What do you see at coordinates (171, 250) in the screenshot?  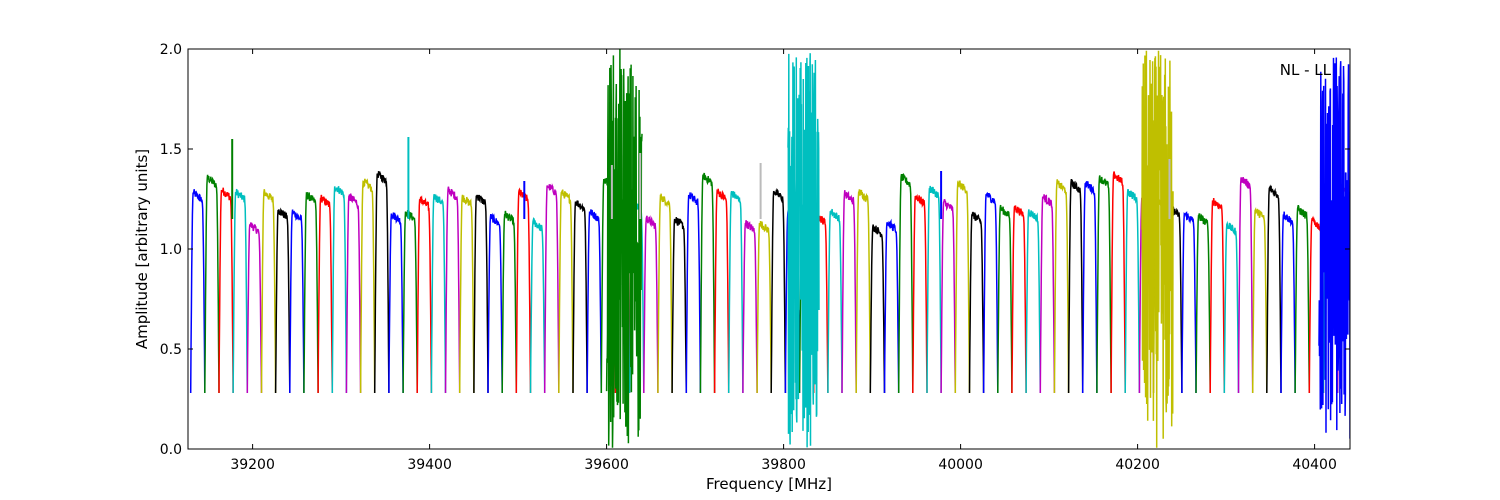 I see `y-tick-label: 1.0` at bounding box center [171, 250].